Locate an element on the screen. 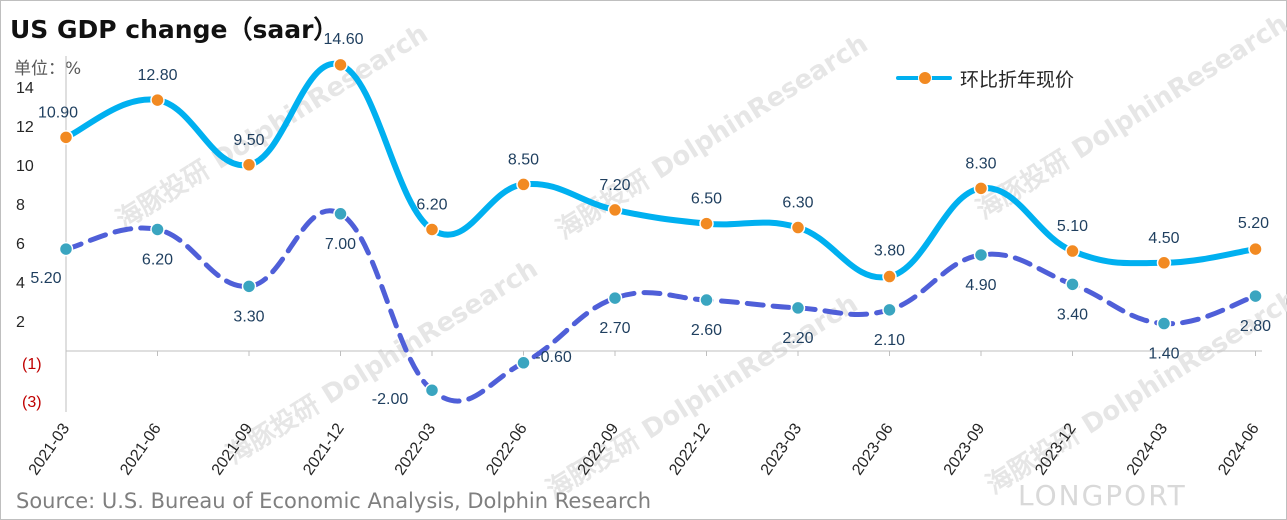 The image size is (1287, 520). solid-series-data-label: 6.50 is located at coordinates (706, 199).